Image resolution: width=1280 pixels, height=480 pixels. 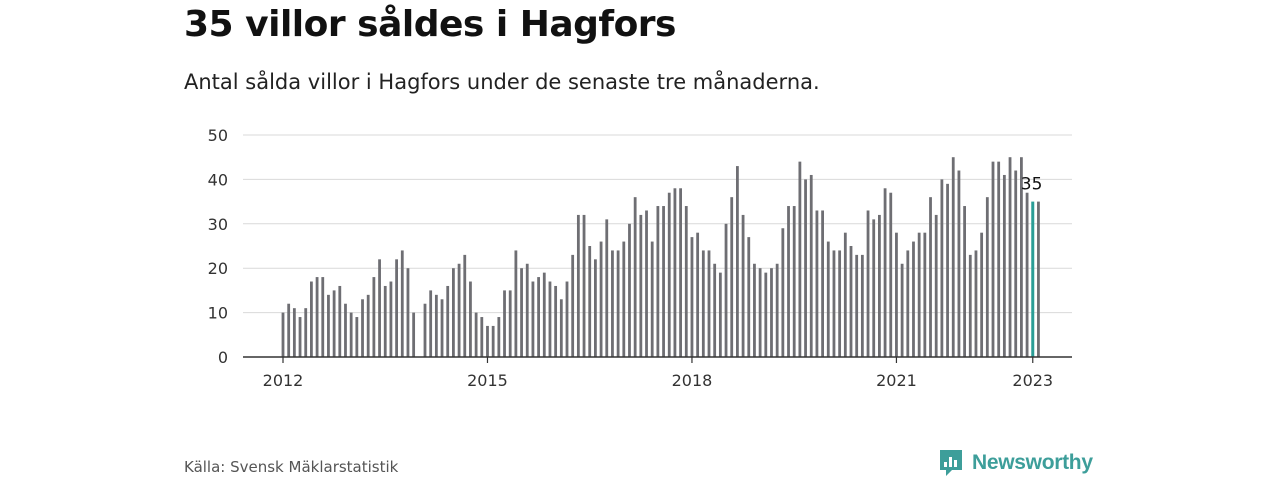 I want to click on highlight-value-label: 35, so click(x=1032, y=185).